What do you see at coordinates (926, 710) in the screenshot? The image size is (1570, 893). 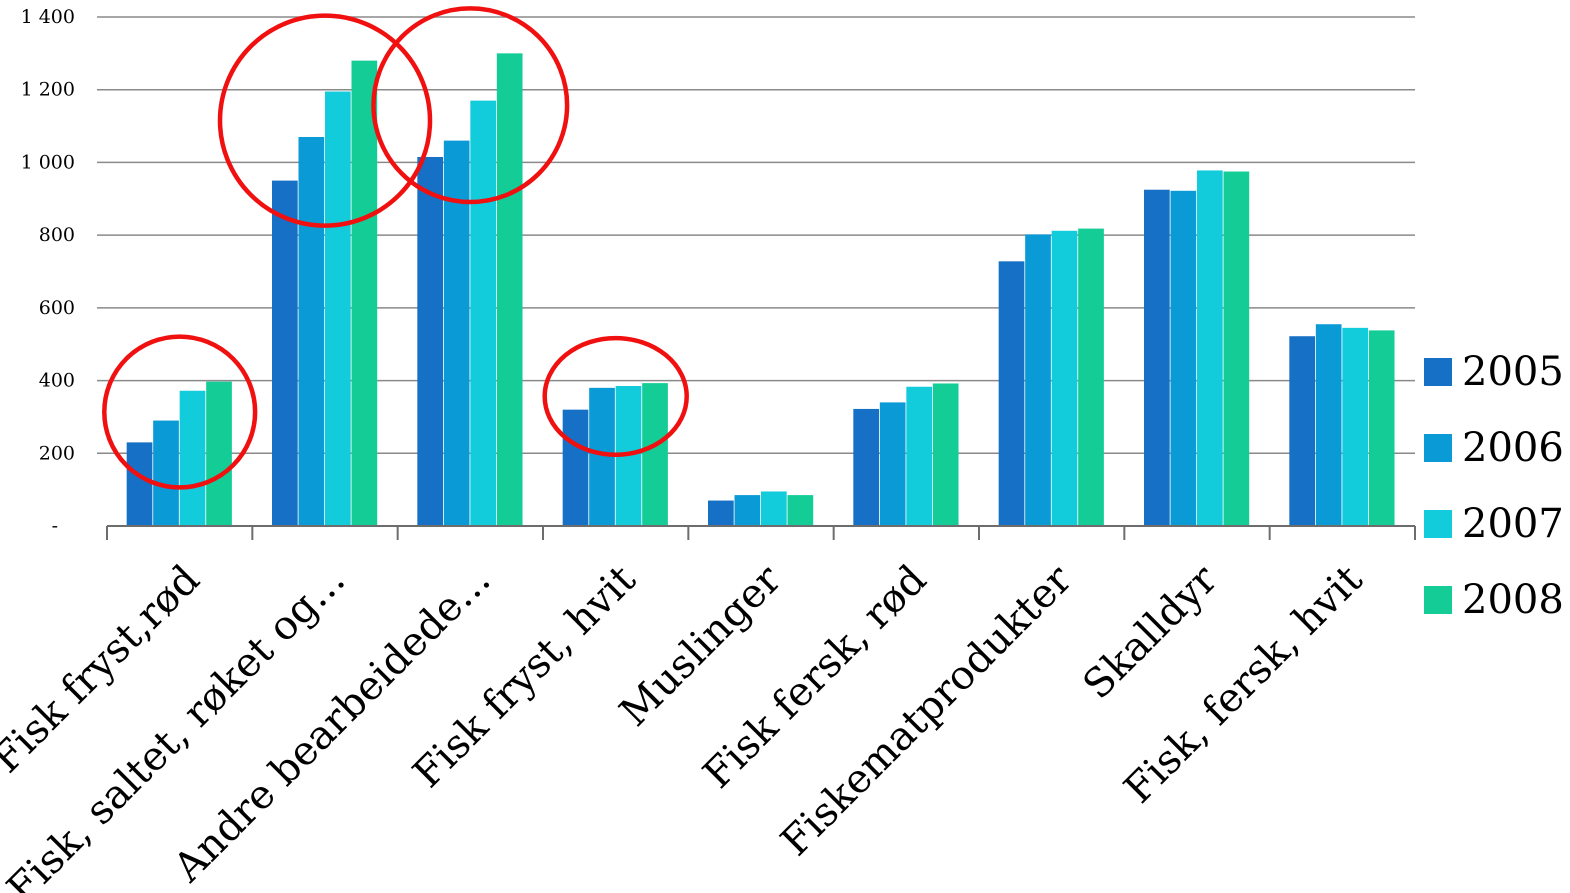 I see `x-category-label: Fiskematprodukter` at bounding box center [926, 710].